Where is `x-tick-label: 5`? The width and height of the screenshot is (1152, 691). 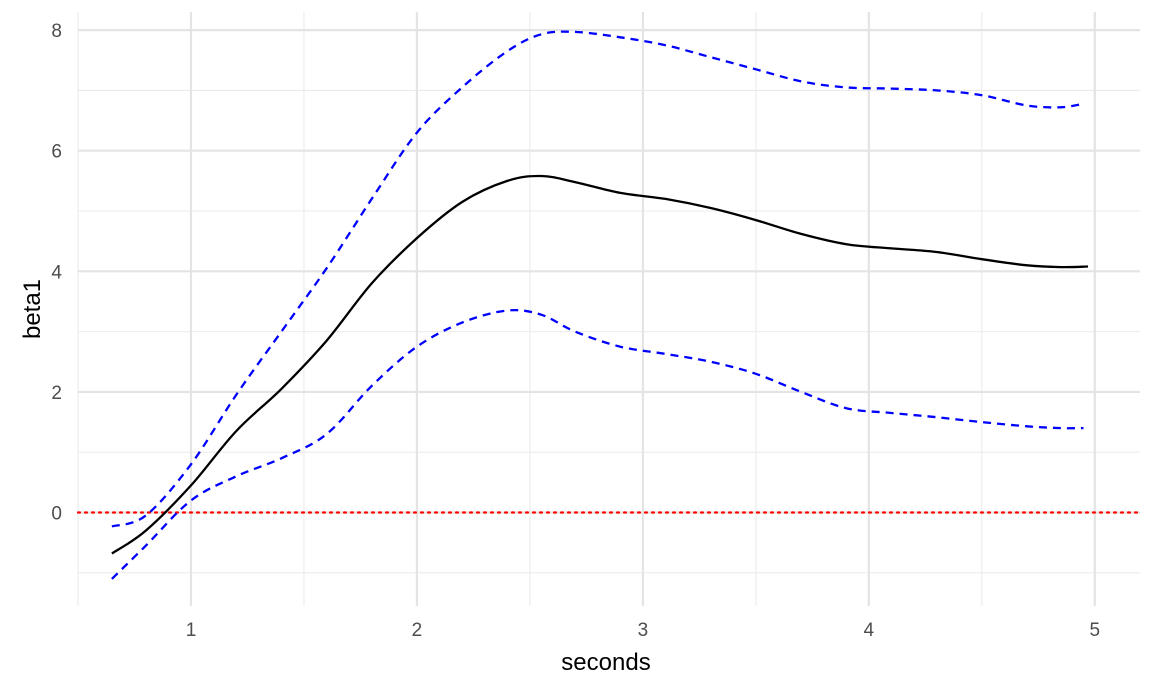
x-tick-label: 5 is located at coordinates (1095, 630).